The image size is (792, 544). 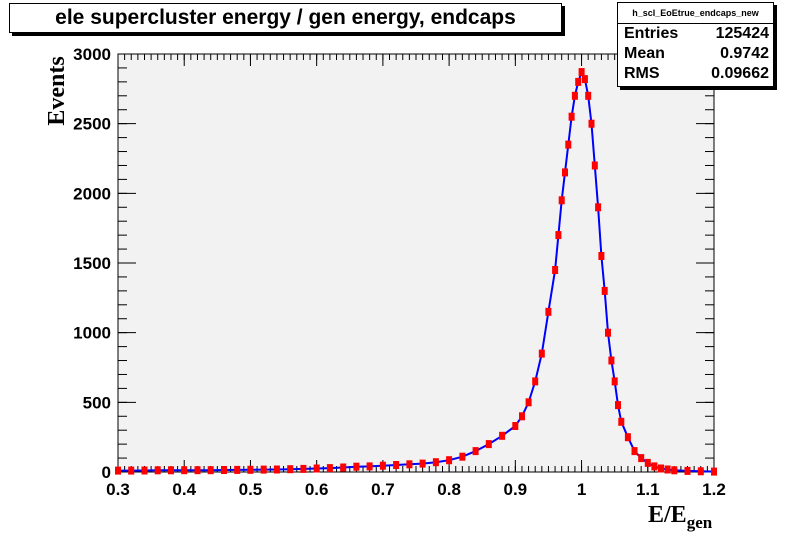 What do you see at coordinates (92, 263) in the screenshot?
I see `y-tick-label: 1500` at bounding box center [92, 263].